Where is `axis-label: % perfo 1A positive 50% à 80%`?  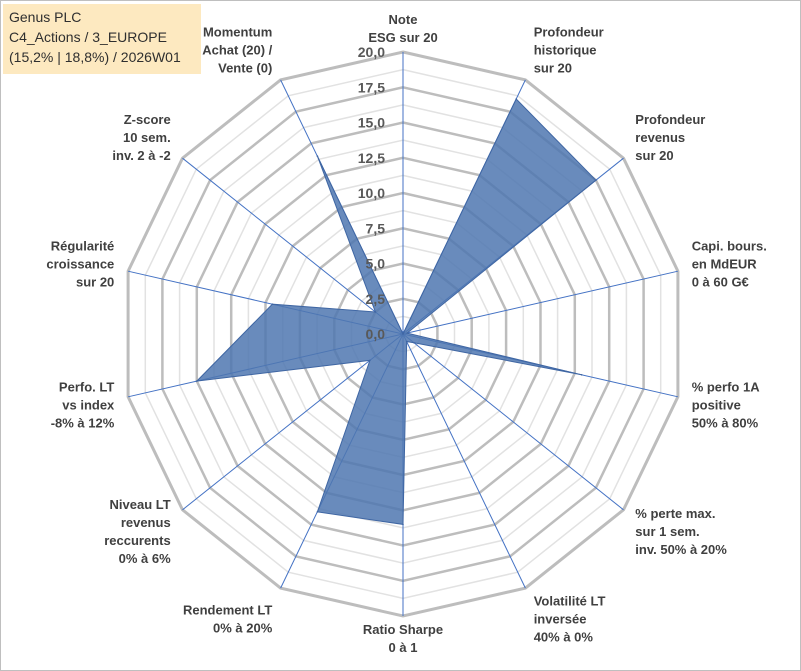 axis-label: % perfo 1A positive 50% à 80% is located at coordinates (726, 404).